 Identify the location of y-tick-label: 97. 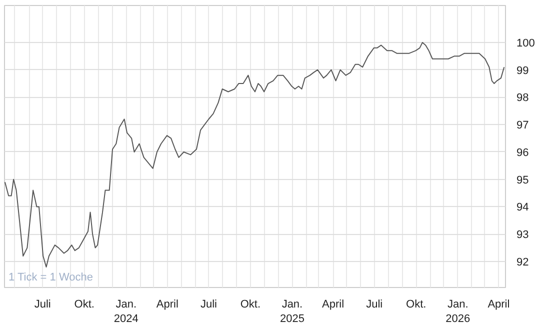
(522, 126).